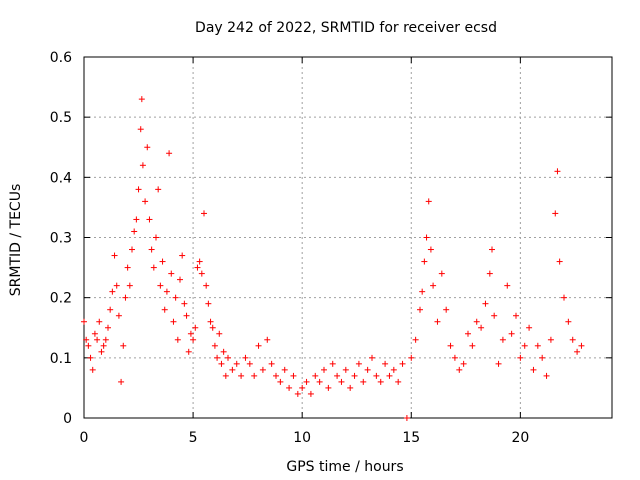  What do you see at coordinates (61, 118) in the screenshot?
I see `y-tick-label: 0.5` at bounding box center [61, 118].